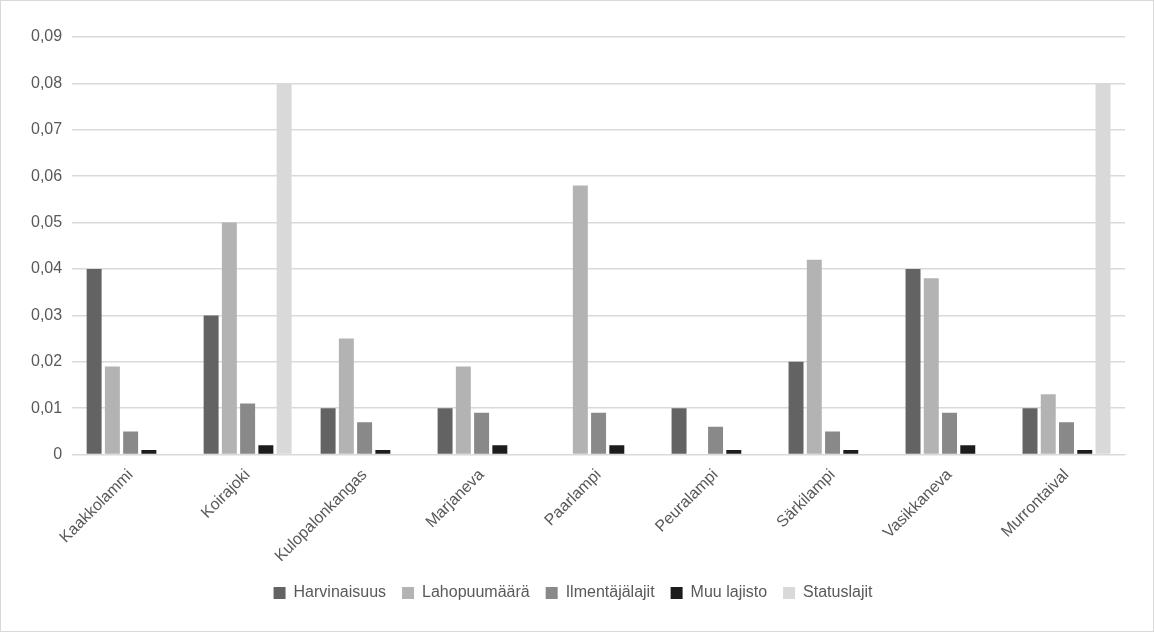  I want to click on y-tick-label: 0, so click(58, 454).